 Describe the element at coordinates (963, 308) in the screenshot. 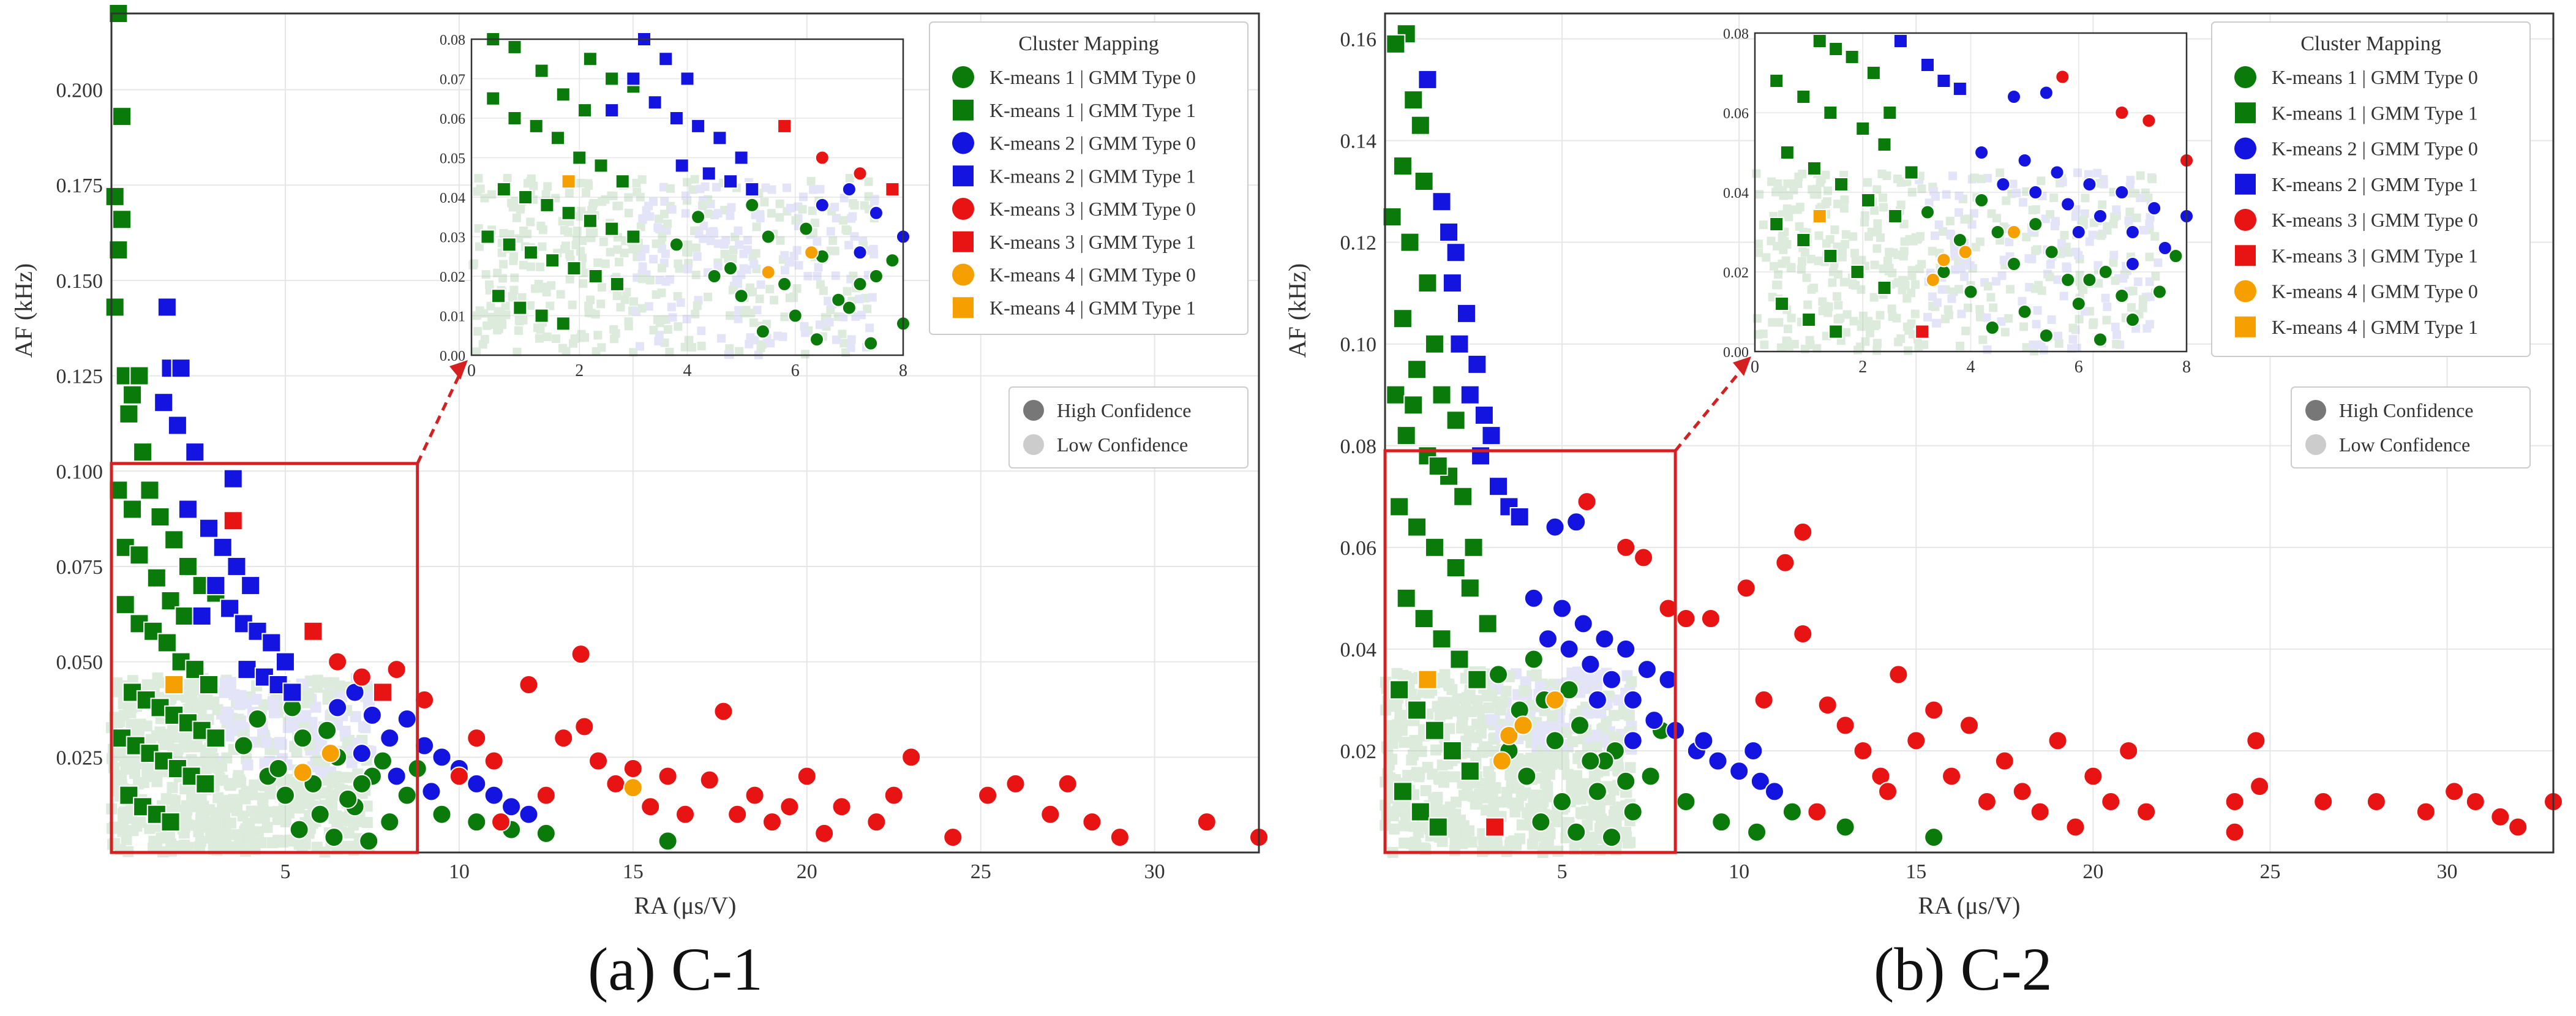

I see `legend-marker-square` at that location.